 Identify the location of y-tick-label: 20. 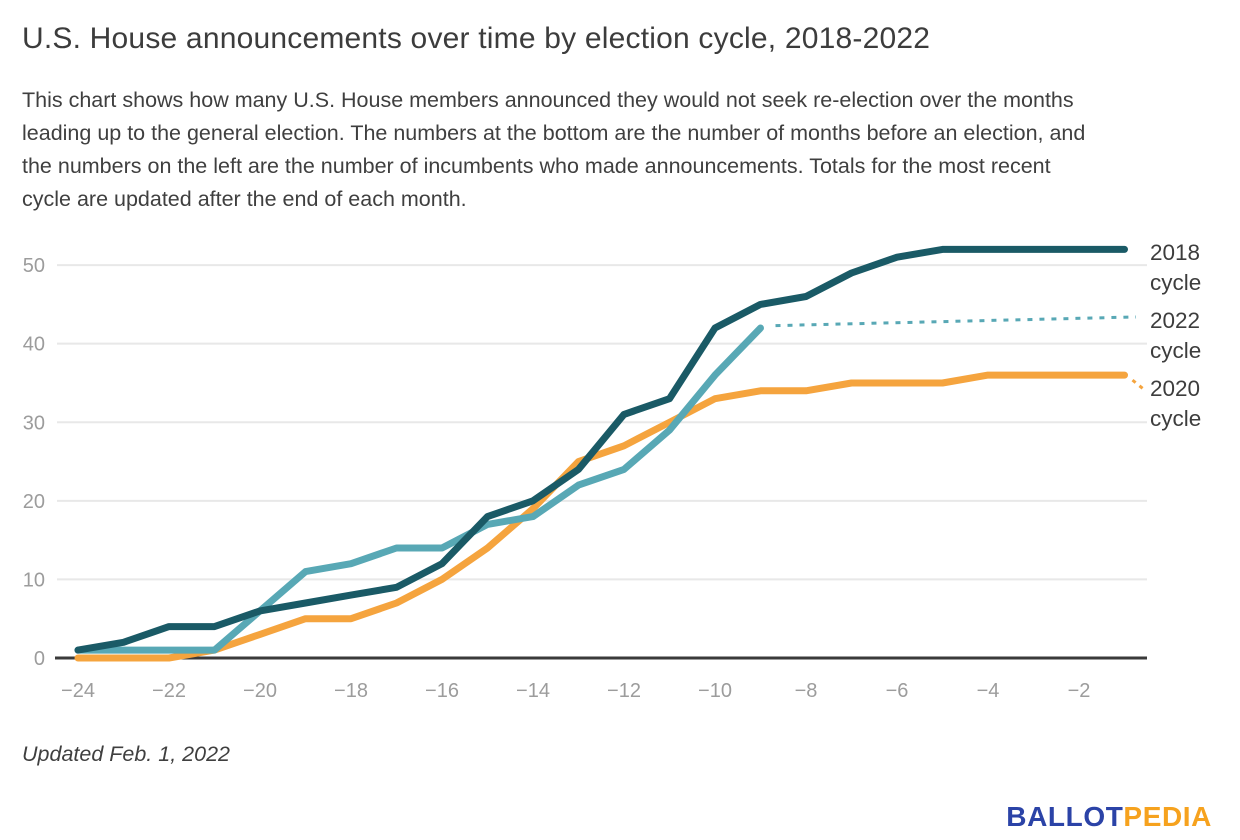
(34, 502).